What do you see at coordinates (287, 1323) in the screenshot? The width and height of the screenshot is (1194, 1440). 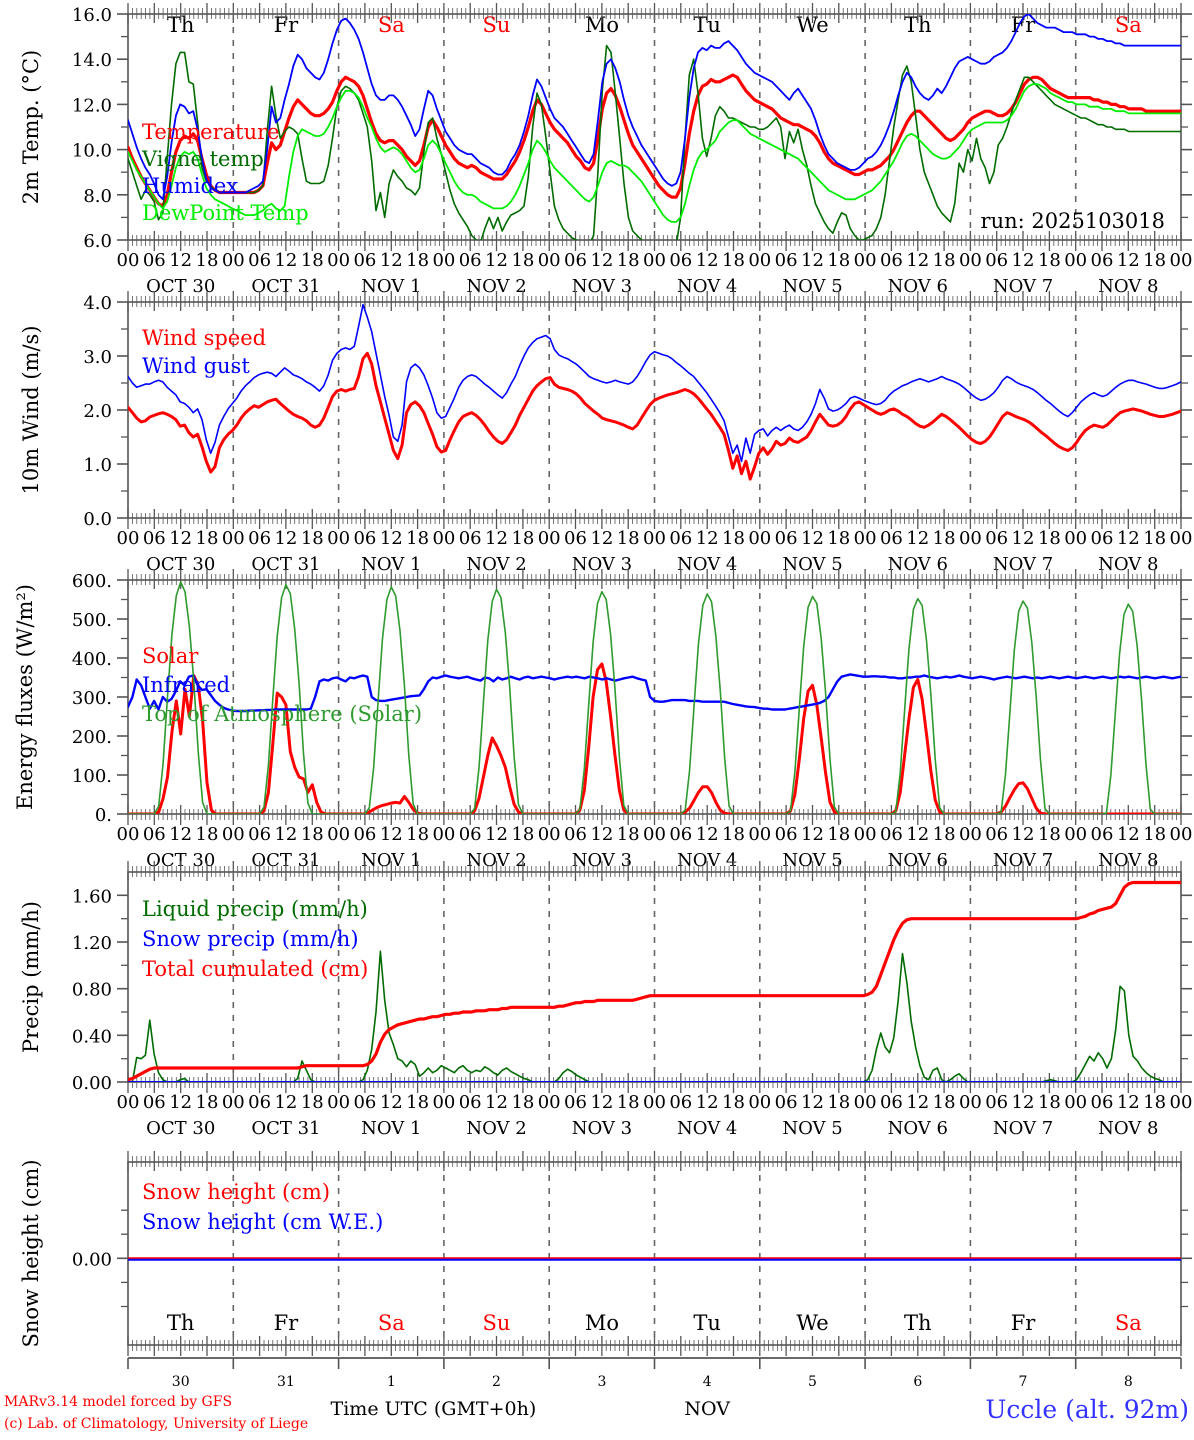 I see `weekday-label: Fr` at bounding box center [287, 1323].